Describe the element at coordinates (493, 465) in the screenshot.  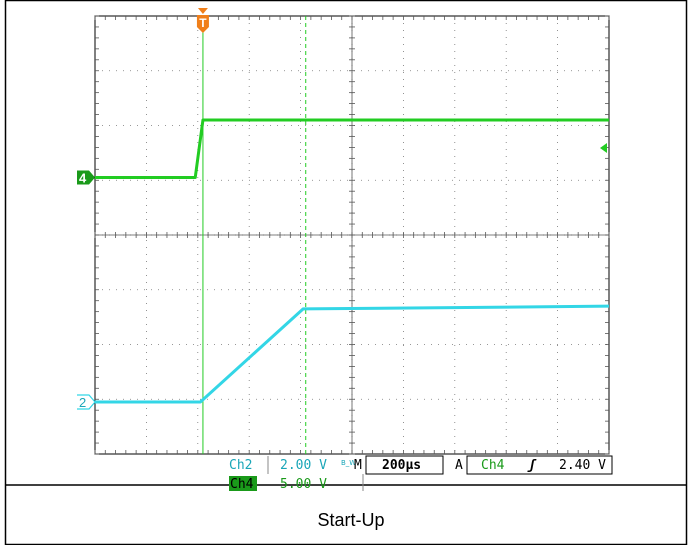
I see `trigger-source: Ch4` at that location.